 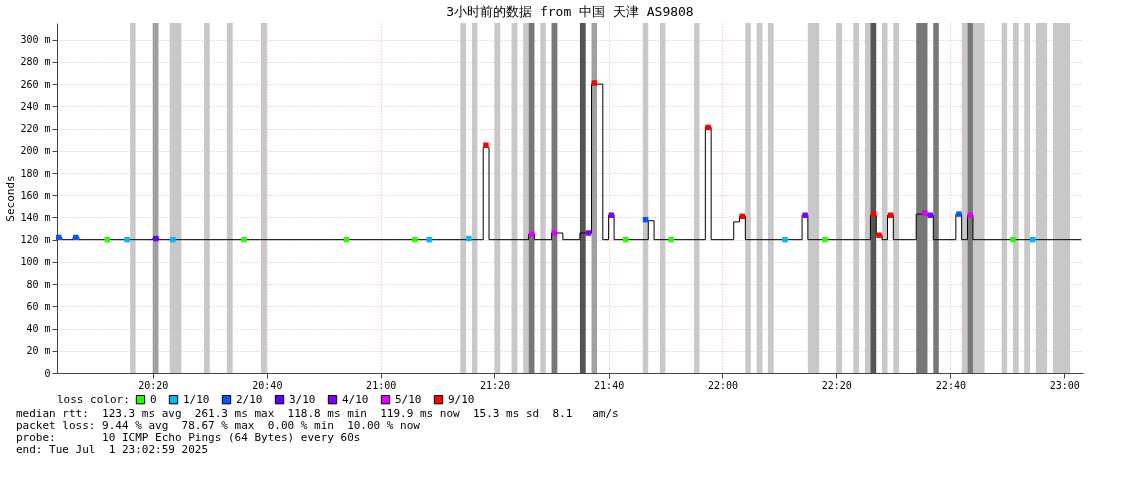 I want to click on y-tick-label: 20 m, so click(x=38, y=351).